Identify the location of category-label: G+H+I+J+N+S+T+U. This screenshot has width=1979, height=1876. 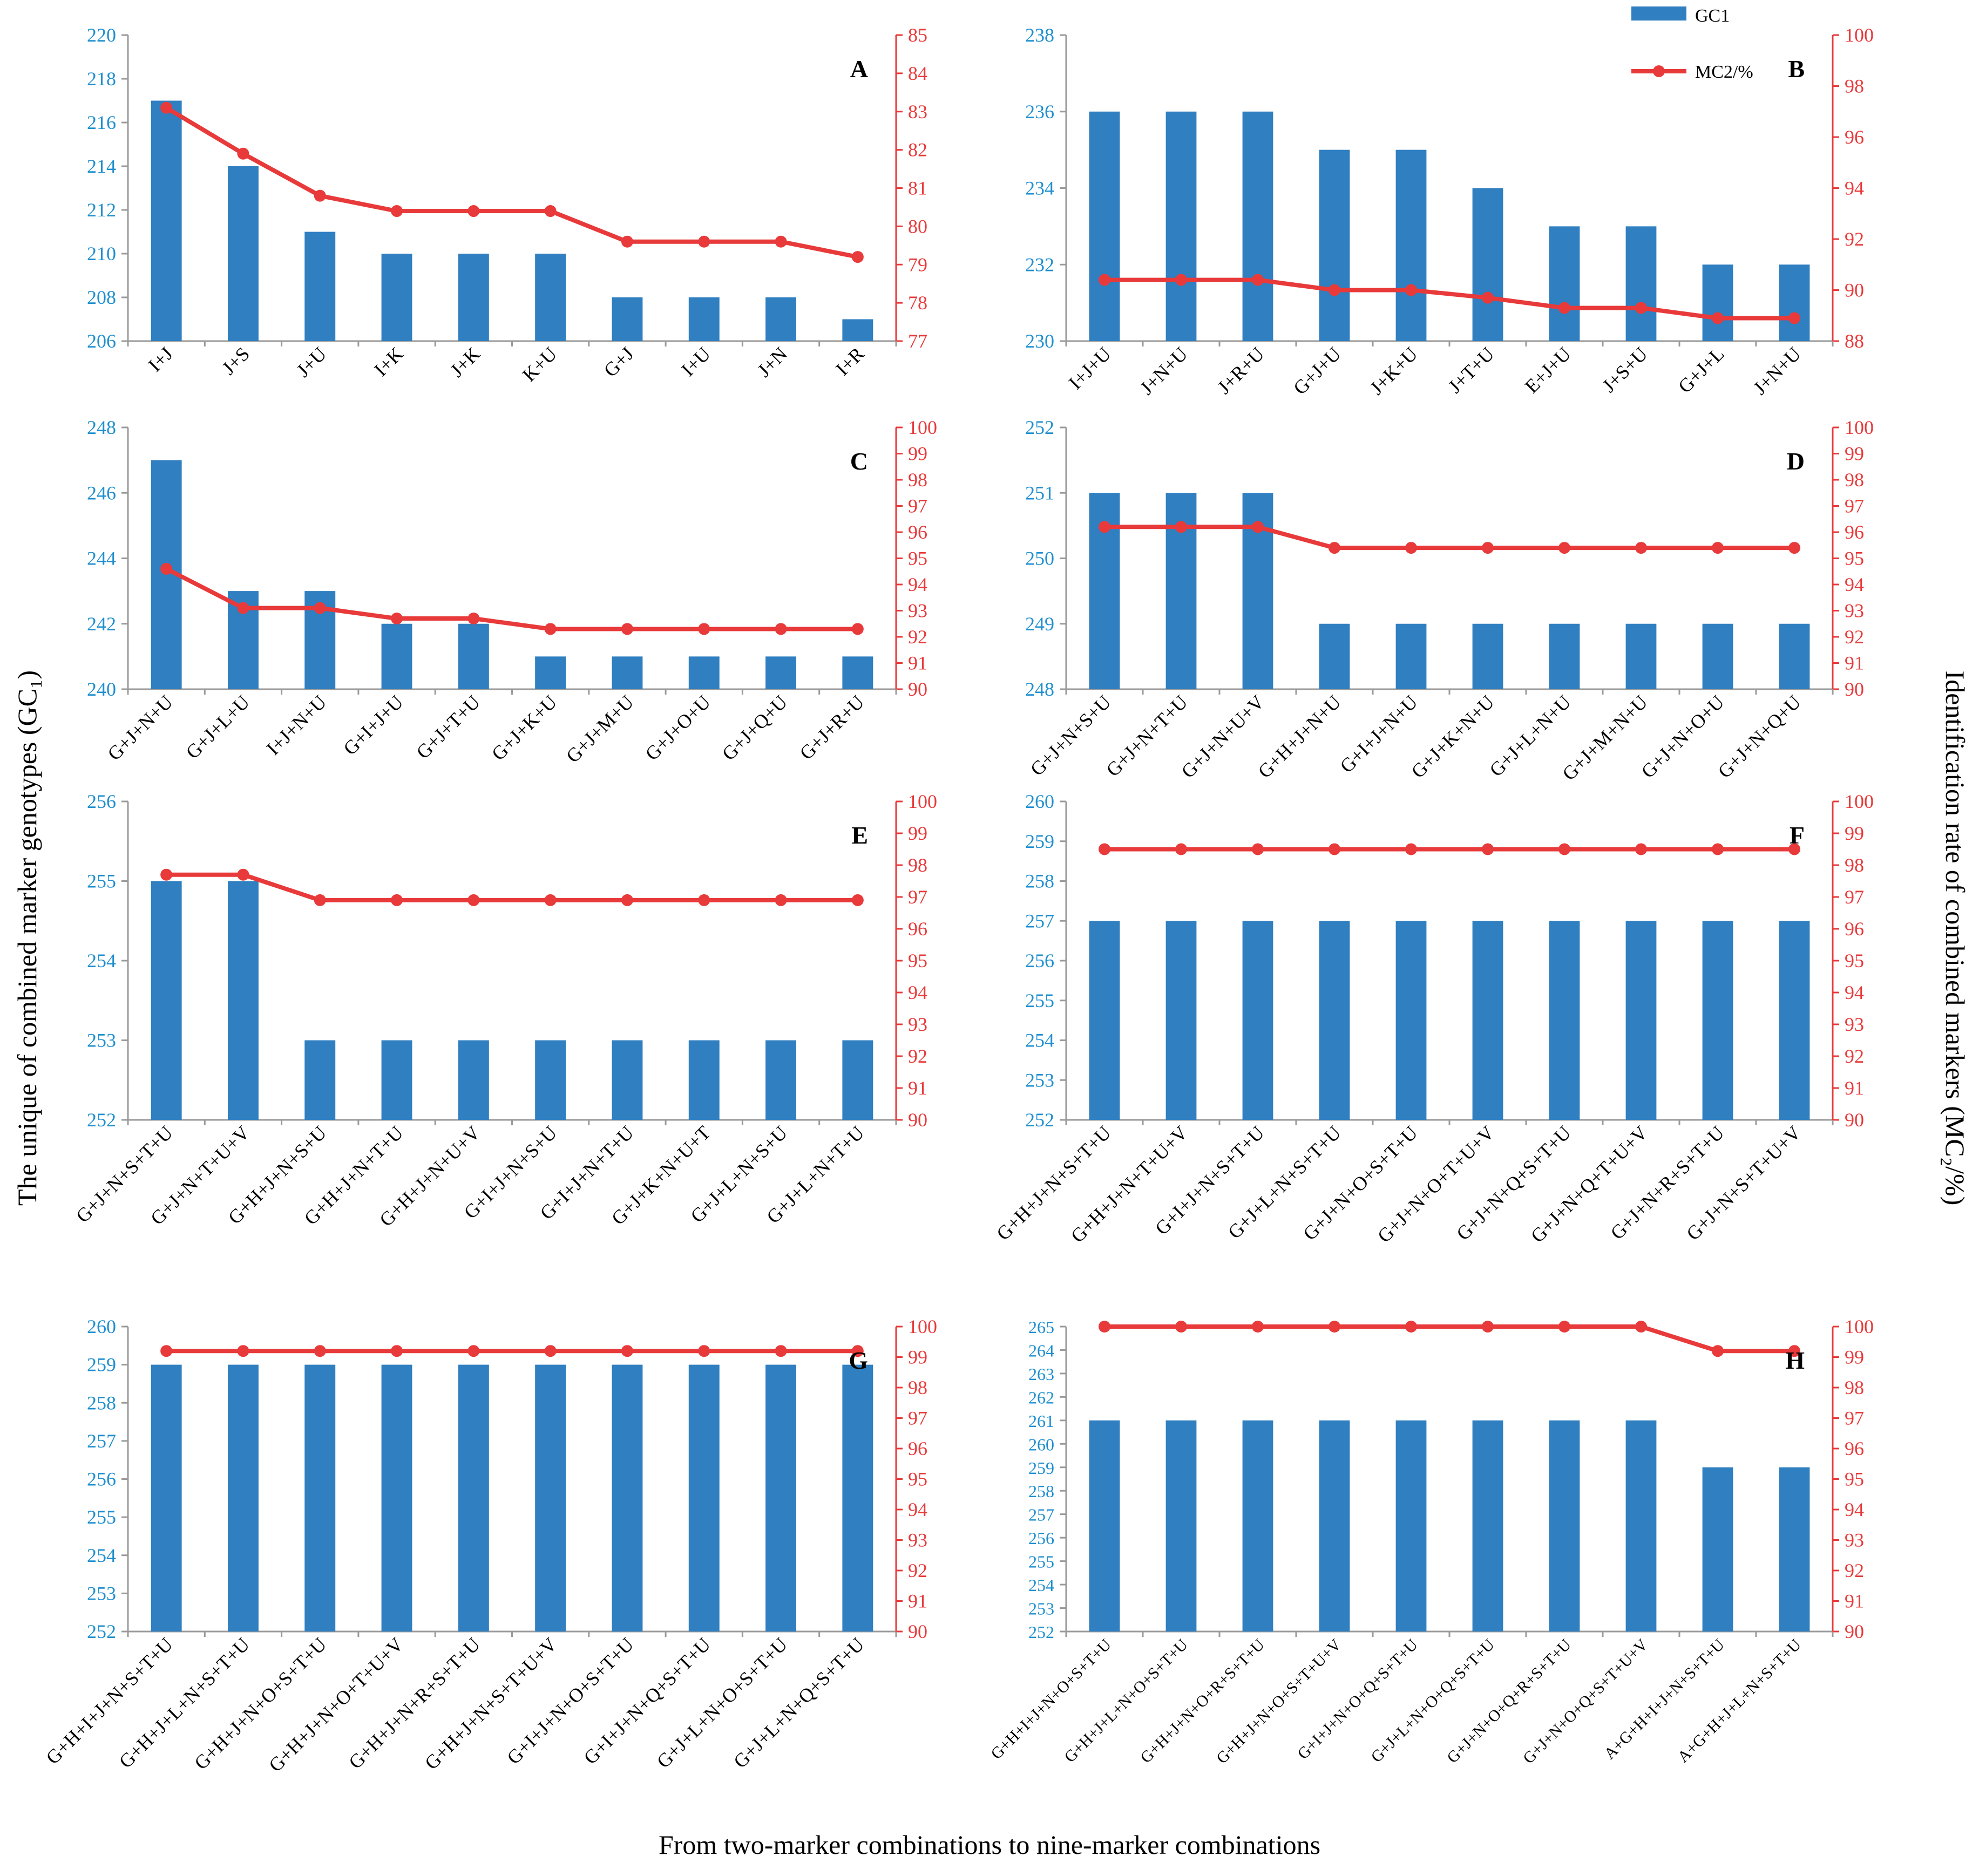
(109, 1700).